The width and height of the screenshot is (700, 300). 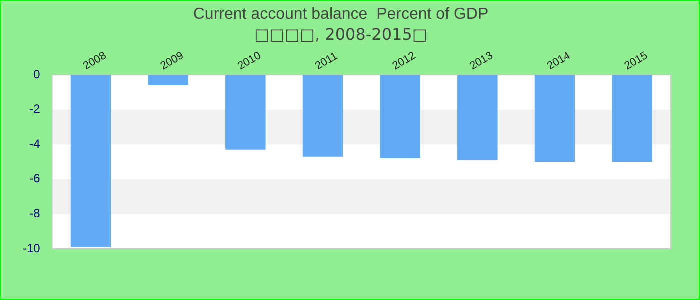 I want to click on y-tick-label: 0, so click(x=37, y=74).